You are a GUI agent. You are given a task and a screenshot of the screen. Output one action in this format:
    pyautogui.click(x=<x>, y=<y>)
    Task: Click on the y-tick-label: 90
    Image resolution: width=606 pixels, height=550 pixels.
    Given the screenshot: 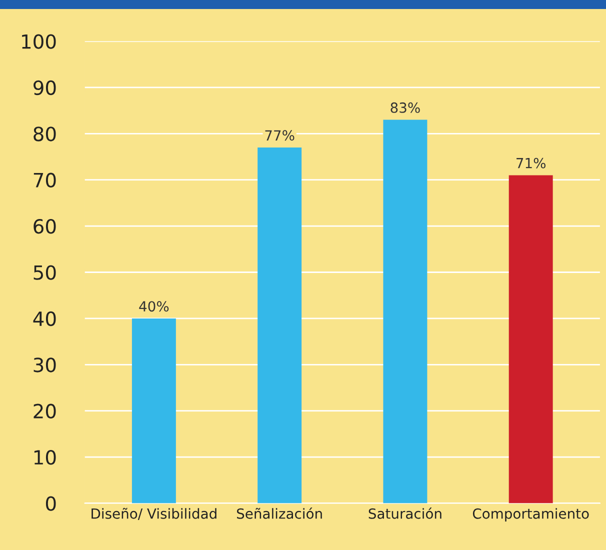 What is the action you would take?
    pyautogui.click(x=45, y=88)
    